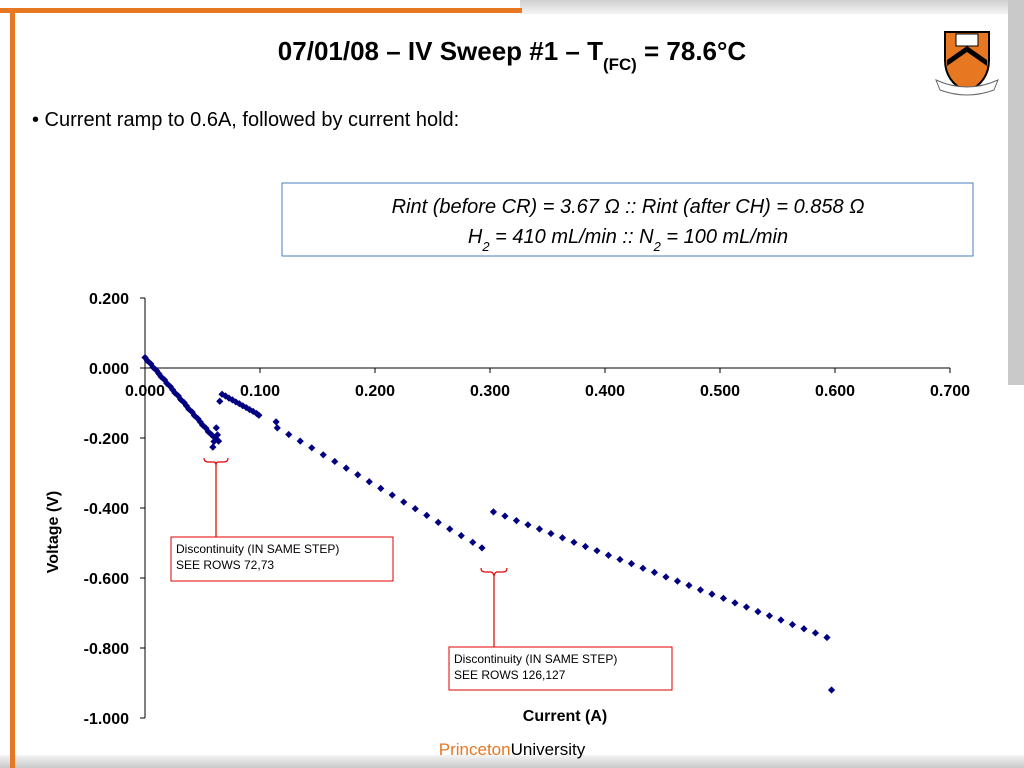  Describe the element at coordinates (620, 64) in the screenshot. I see `subscript: (FC)` at that location.